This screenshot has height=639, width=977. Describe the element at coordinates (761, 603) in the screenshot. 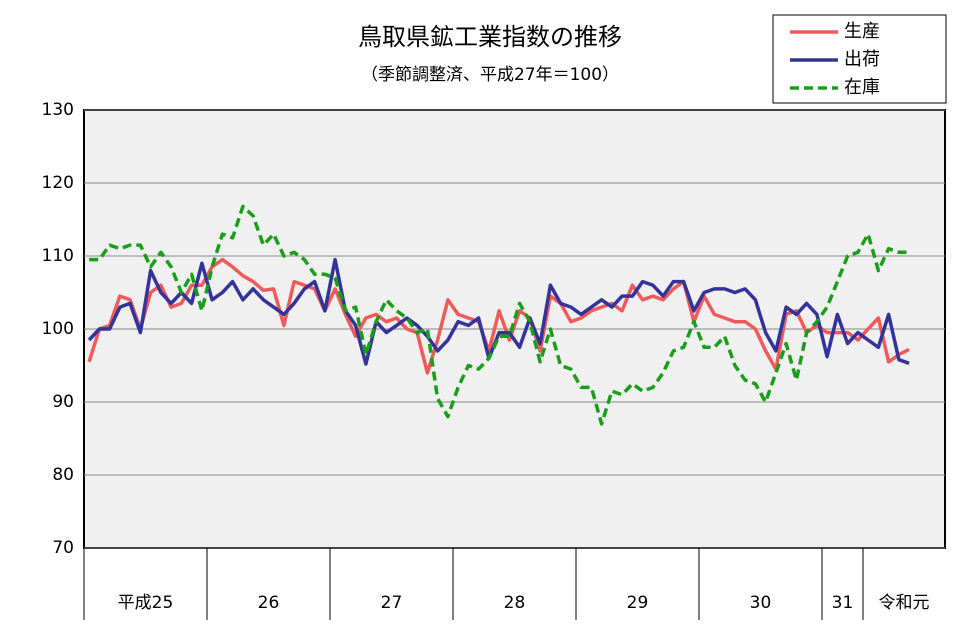

I see `x-tick-label: 30` at that location.